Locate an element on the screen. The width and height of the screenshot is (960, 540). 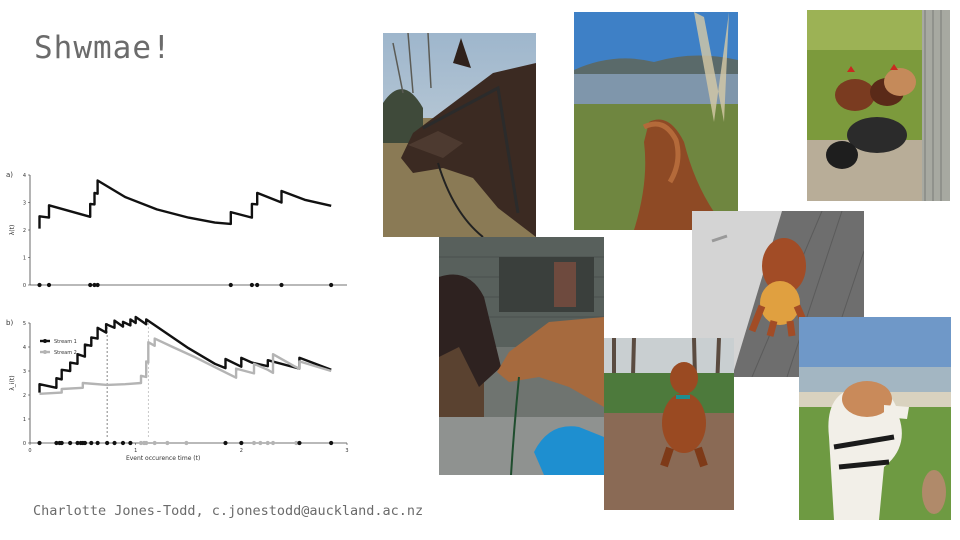
x-tick-label: 2 is located at coordinates (241, 451).